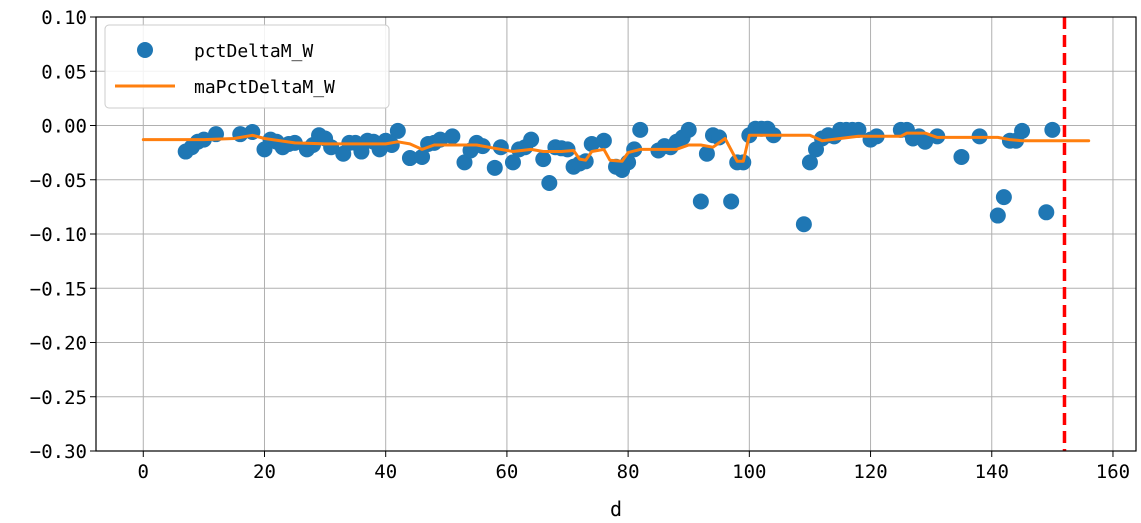 Image resolution: width=1141 pixels, height=523 pixels. Describe the element at coordinates (143, 472) in the screenshot. I see `x-tick-label: 0` at that location.